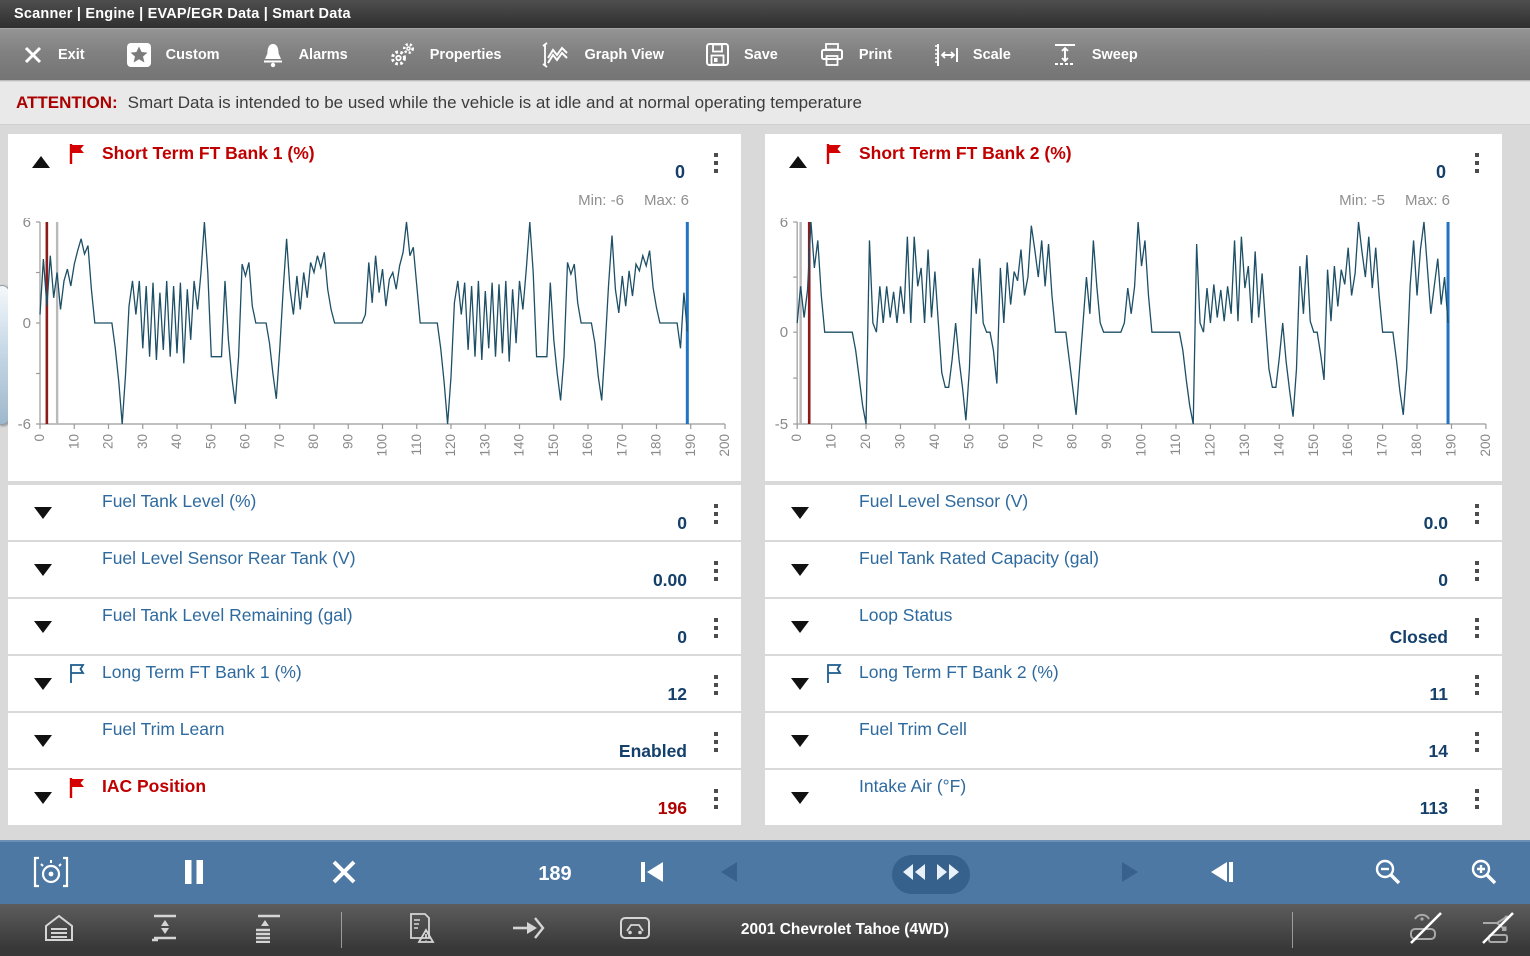 This screenshot has width=1530, height=956. What do you see at coordinates (1440, 172) in the screenshot?
I see `graph-current-value: 0` at bounding box center [1440, 172].